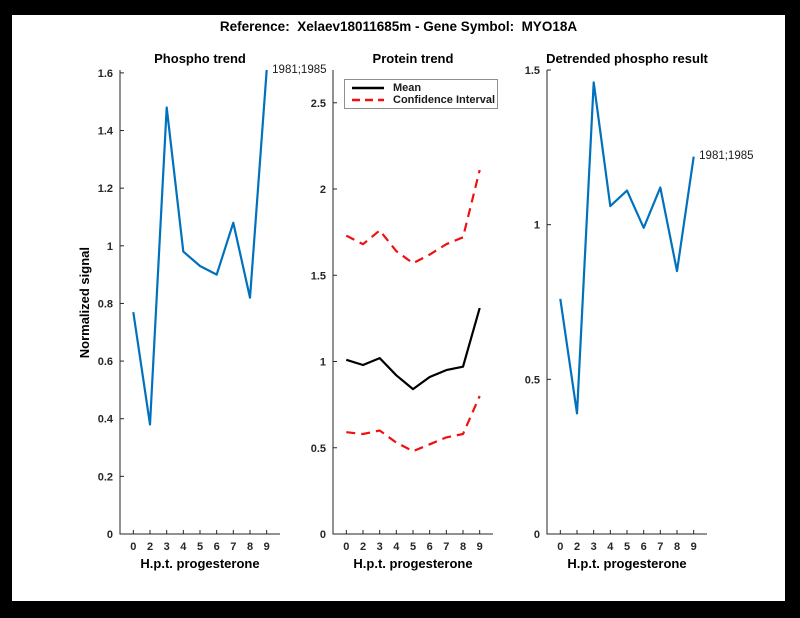 The width and height of the screenshot is (800, 618). I want to click on confidence-lower-line, so click(413, 424).